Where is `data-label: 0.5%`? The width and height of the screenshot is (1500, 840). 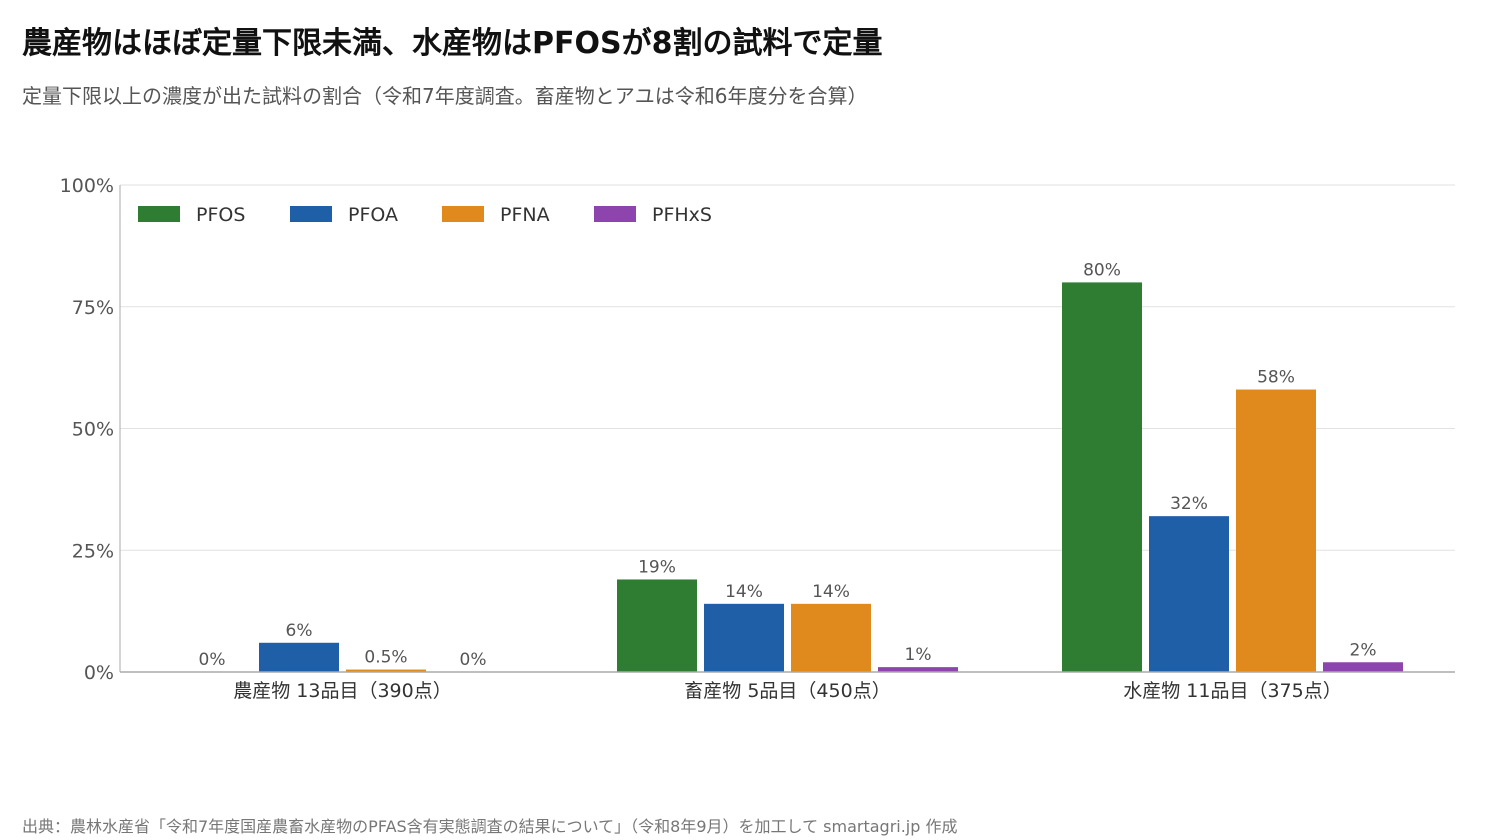
data-label: 0.5% is located at coordinates (385, 658).